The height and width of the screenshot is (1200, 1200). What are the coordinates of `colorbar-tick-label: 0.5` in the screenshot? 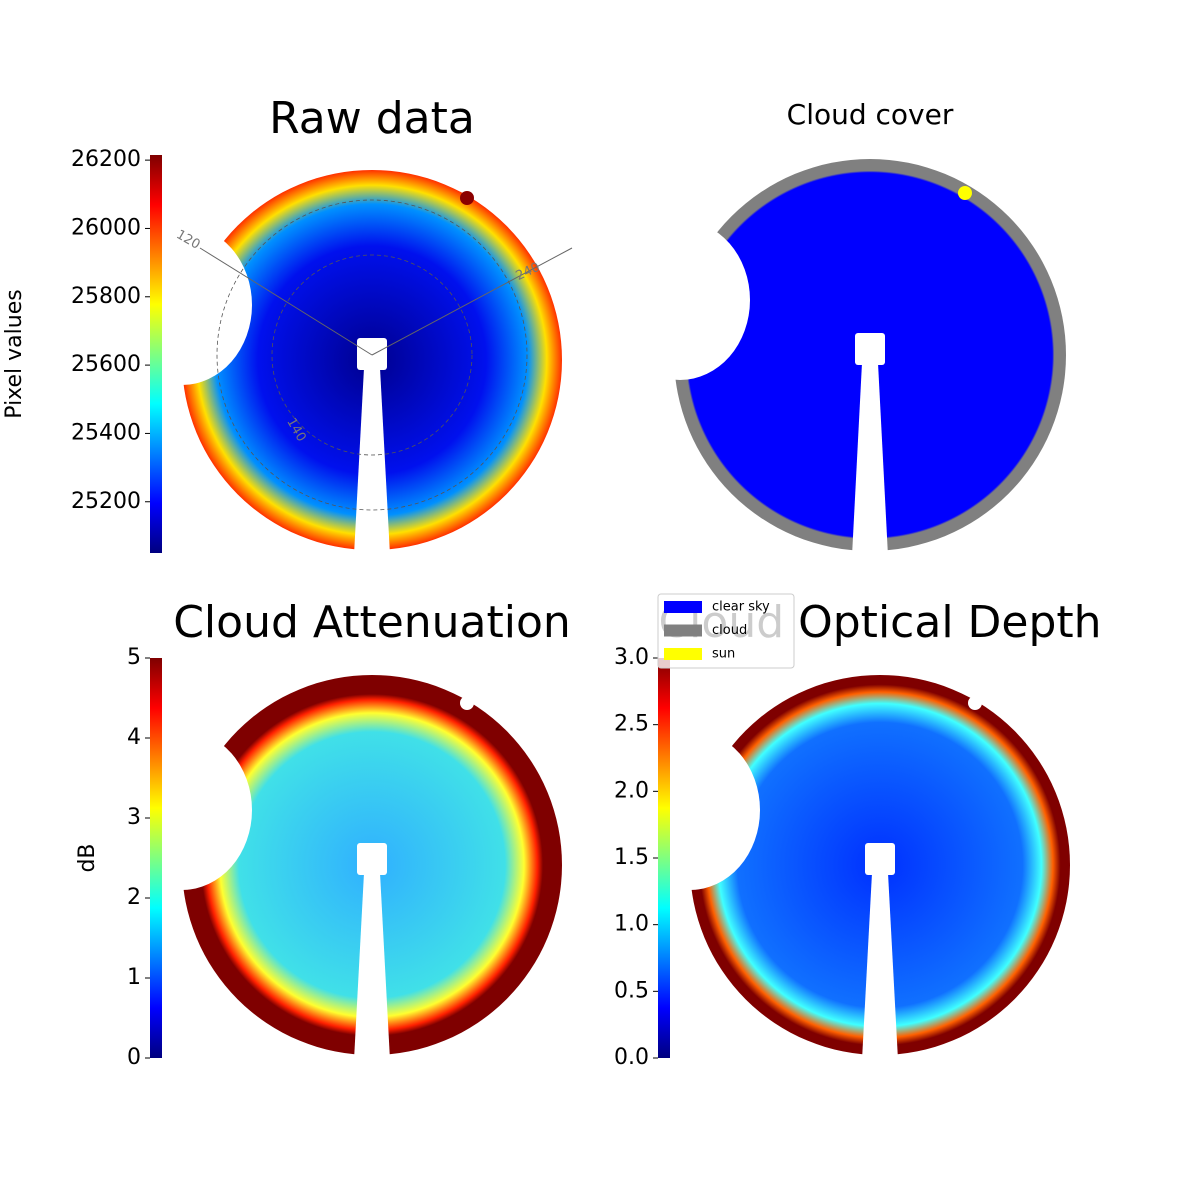 It's located at (631, 990).